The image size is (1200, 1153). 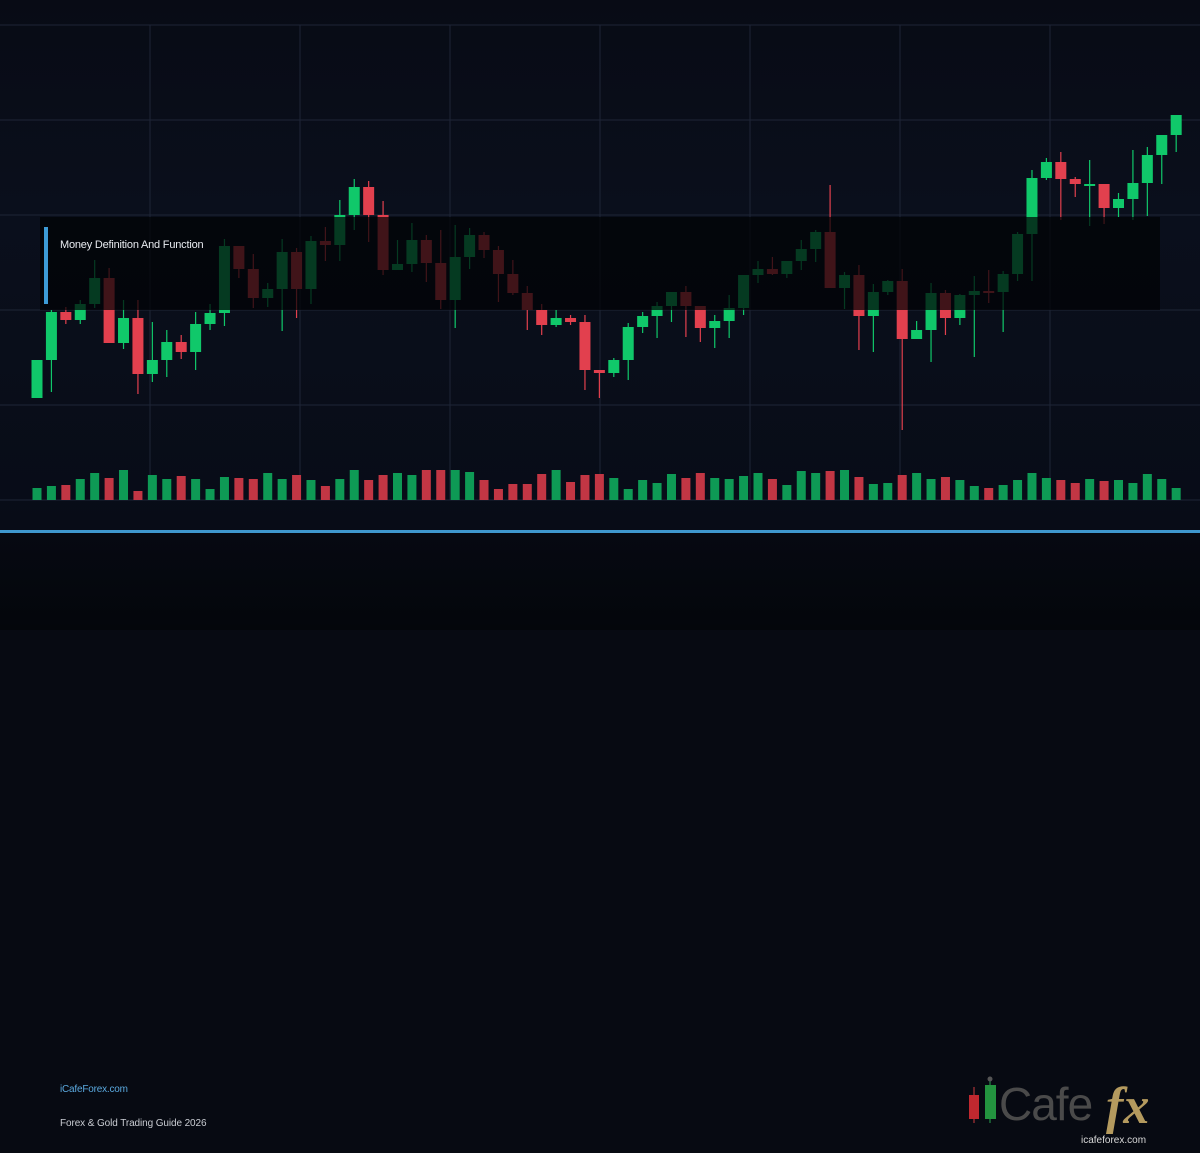 I want to click on accent-divider, so click(x=600, y=531).